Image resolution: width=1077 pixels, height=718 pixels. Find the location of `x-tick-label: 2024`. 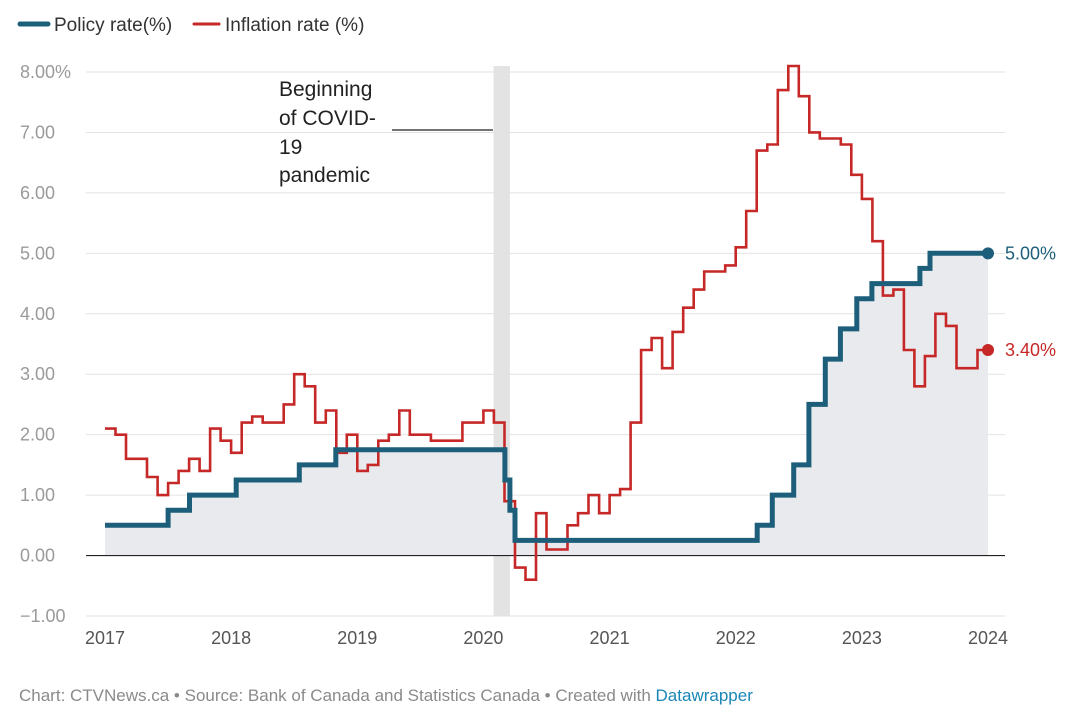

x-tick-label: 2024 is located at coordinates (988, 638).